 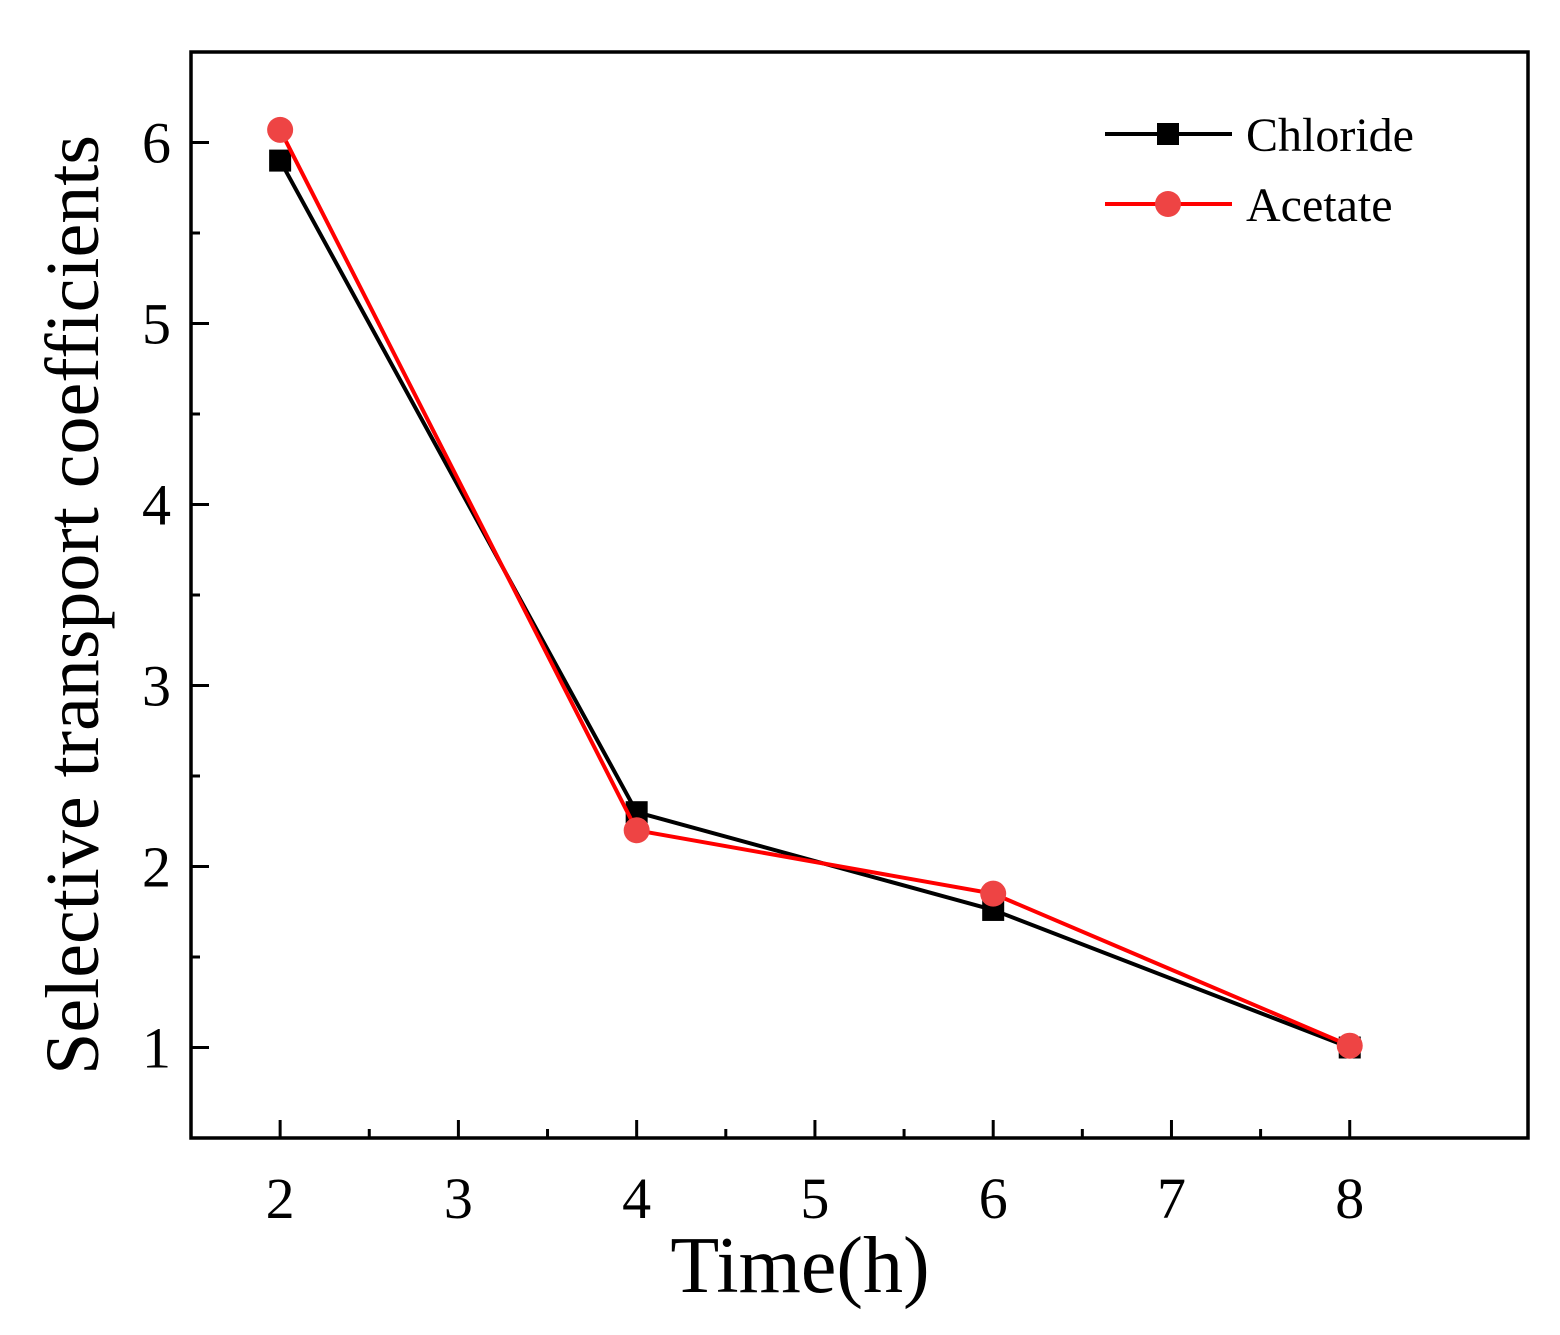 I want to click on x-tick-label: 7, so click(x=1171, y=1198).